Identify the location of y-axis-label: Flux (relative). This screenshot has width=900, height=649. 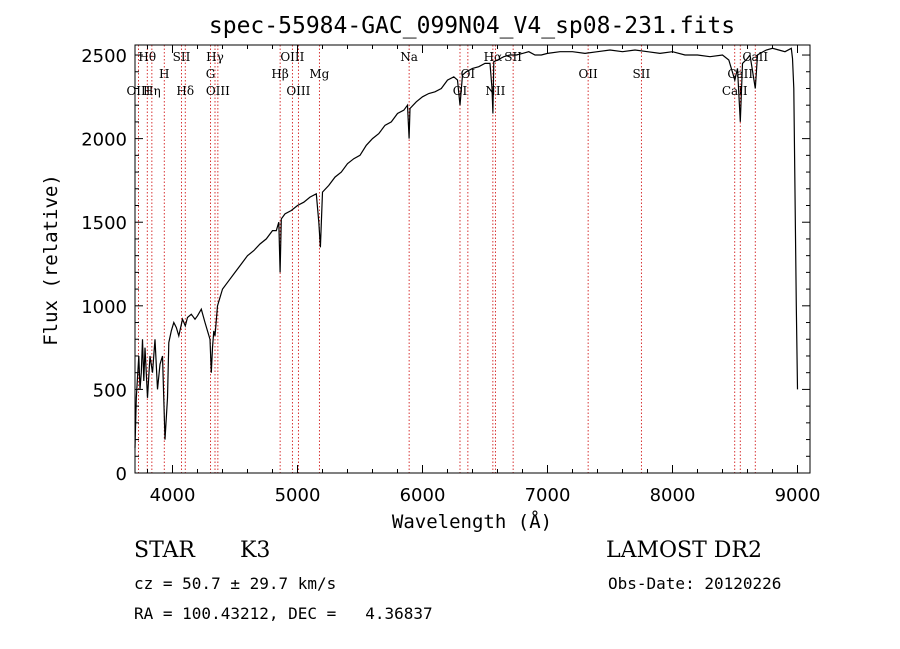
(51, 260).